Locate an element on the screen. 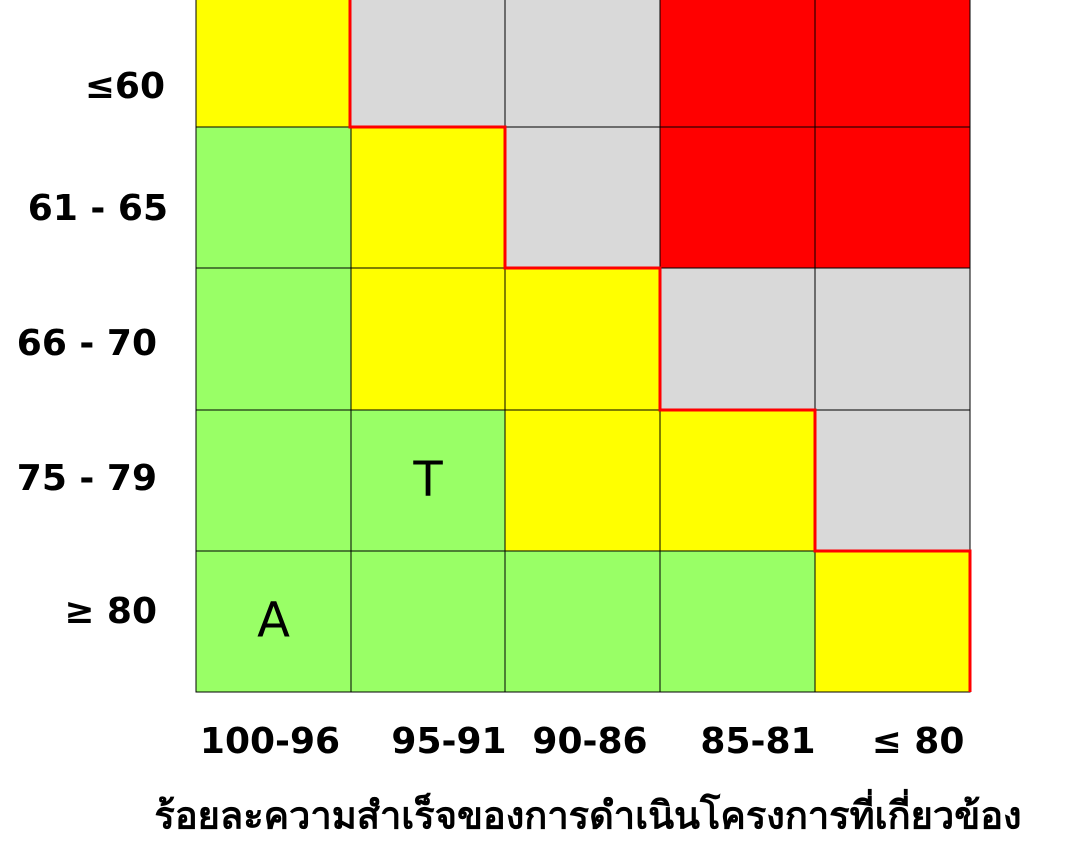 This screenshot has width=1071, height=841. row-label: 75 - 79 is located at coordinates (87, 478).